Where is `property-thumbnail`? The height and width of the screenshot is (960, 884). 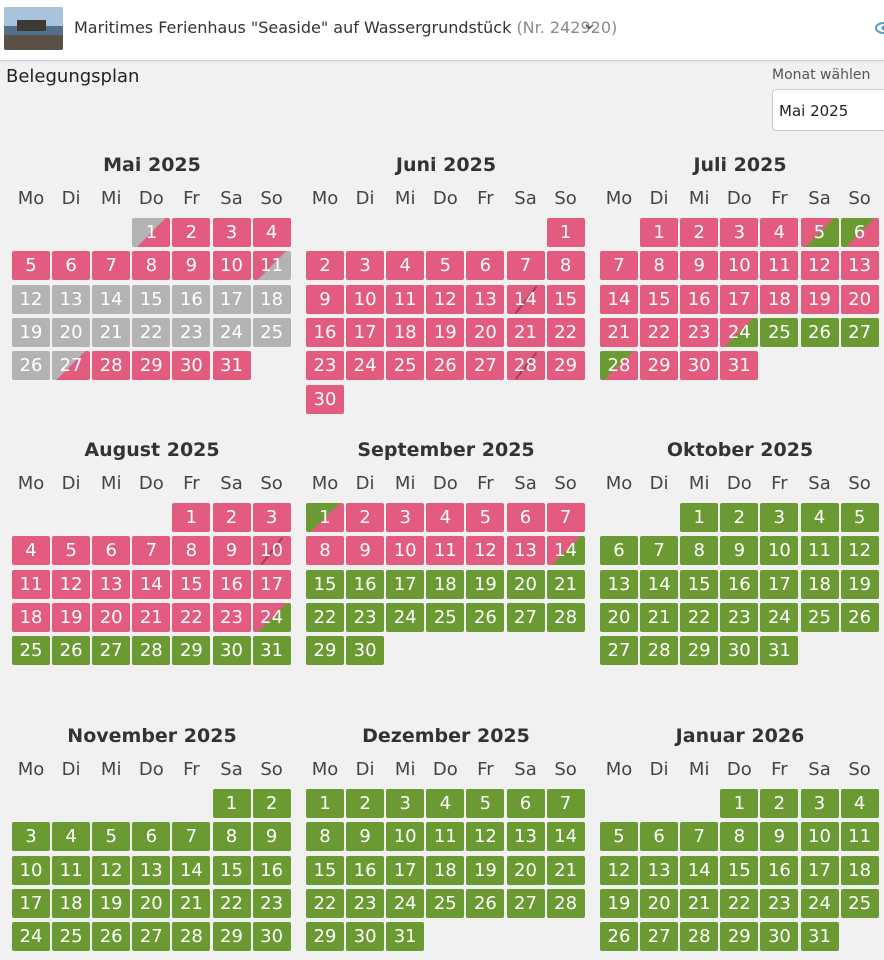
property-thumbnail is located at coordinates (33, 28).